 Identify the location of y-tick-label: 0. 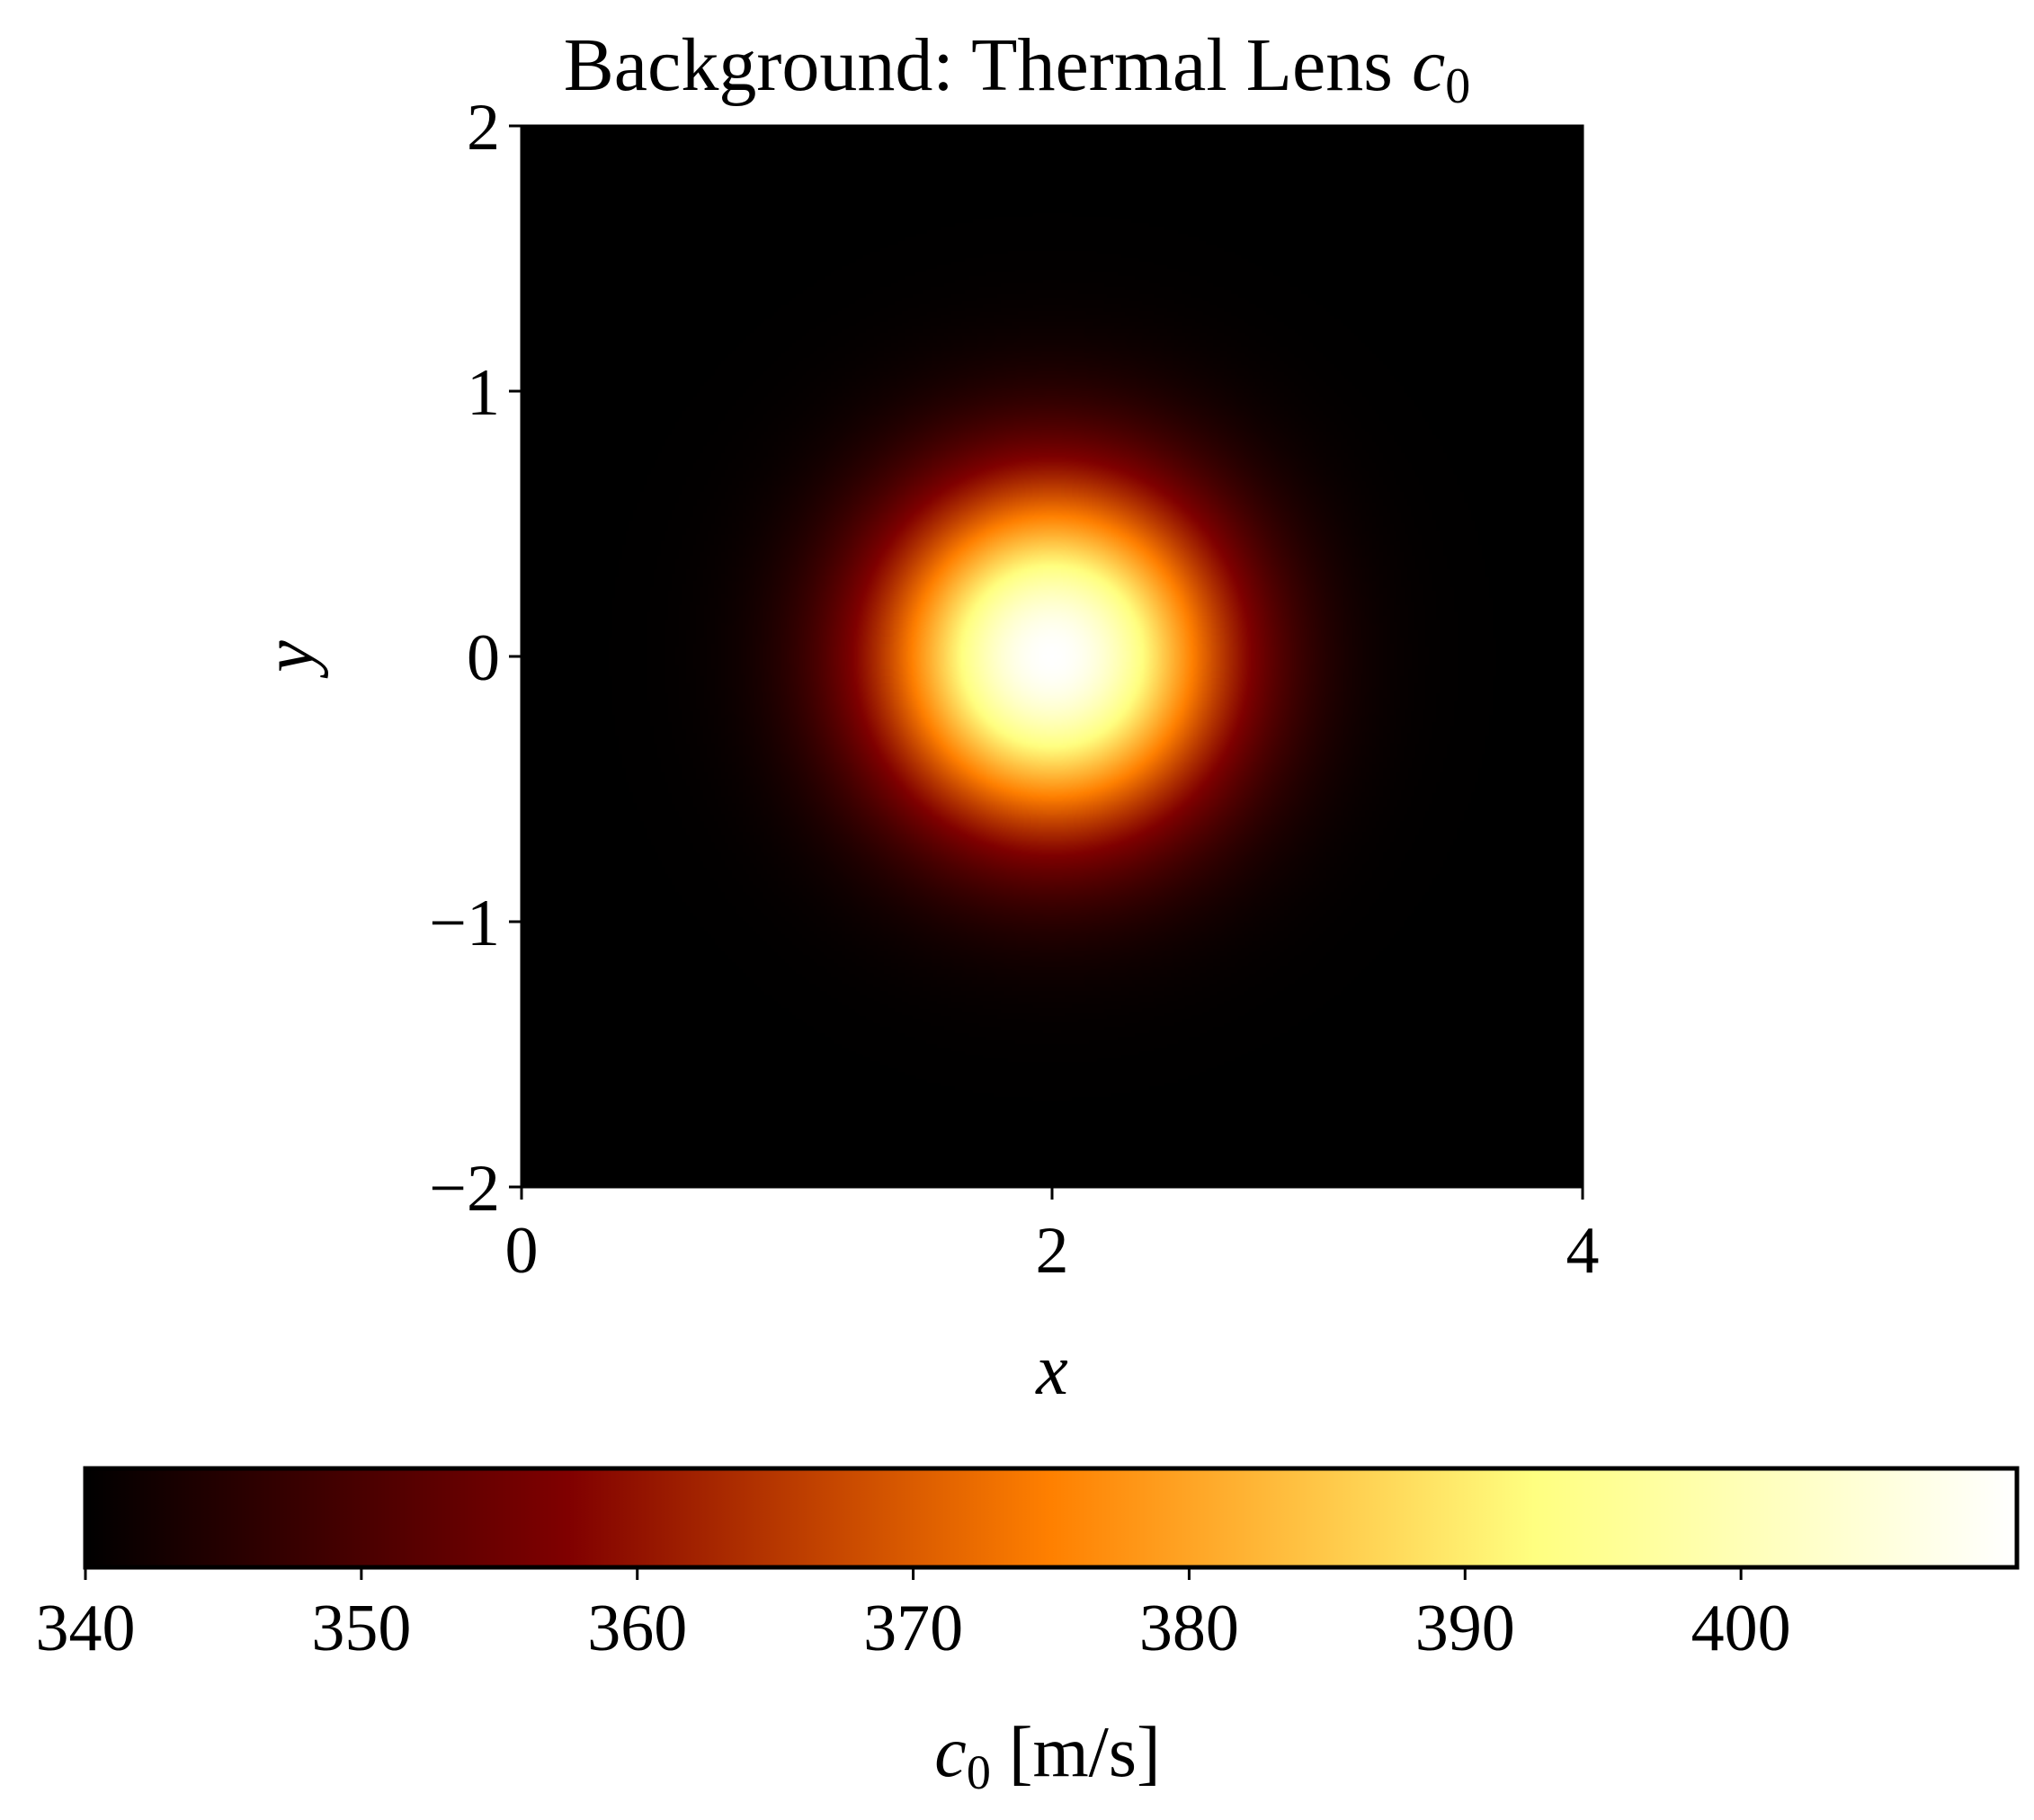
(483, 658).